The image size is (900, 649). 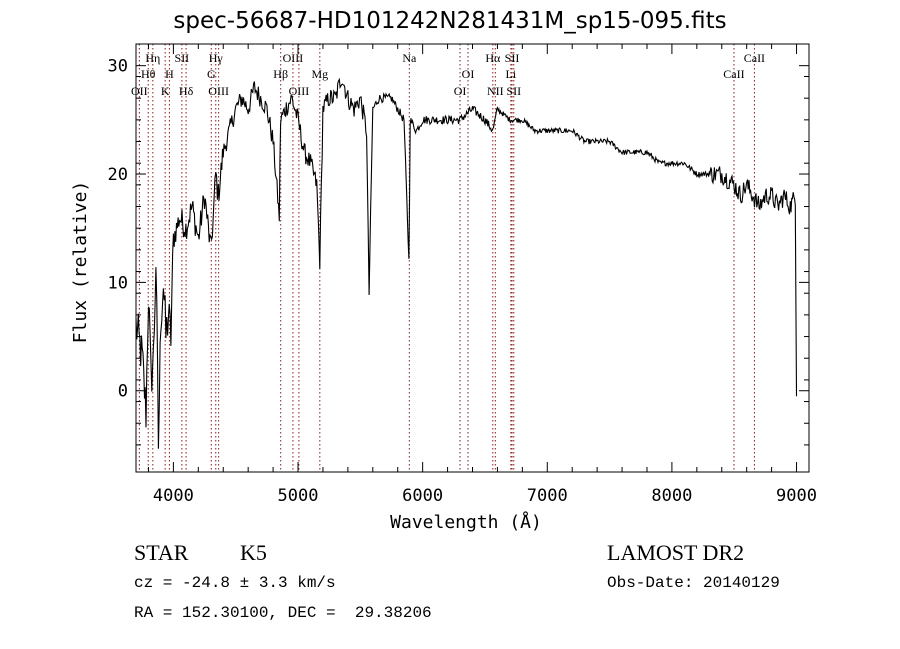 What do you see at coordinates (409, 58) in the screenshot?
I see `marker-label: Na` at bounding box center [409, 58].